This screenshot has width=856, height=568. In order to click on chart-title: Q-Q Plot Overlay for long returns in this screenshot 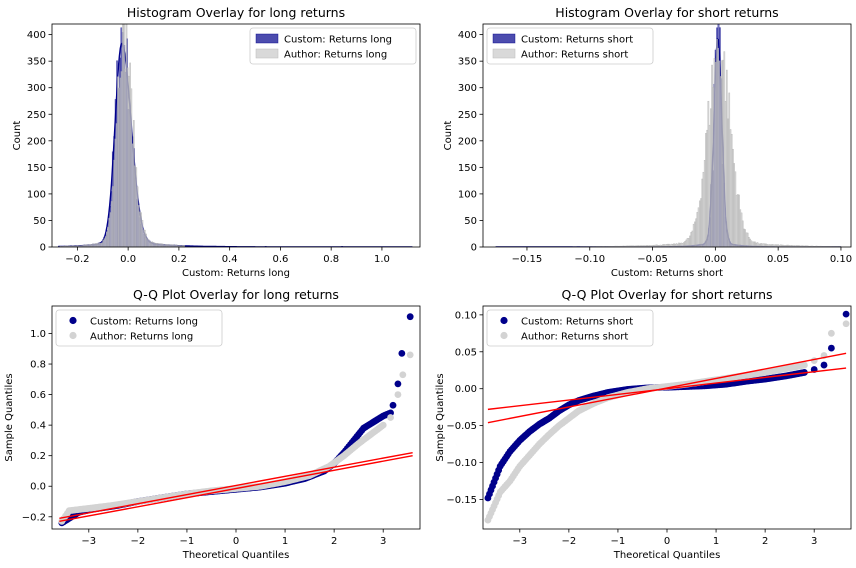, I will do `click(236, 294)`.